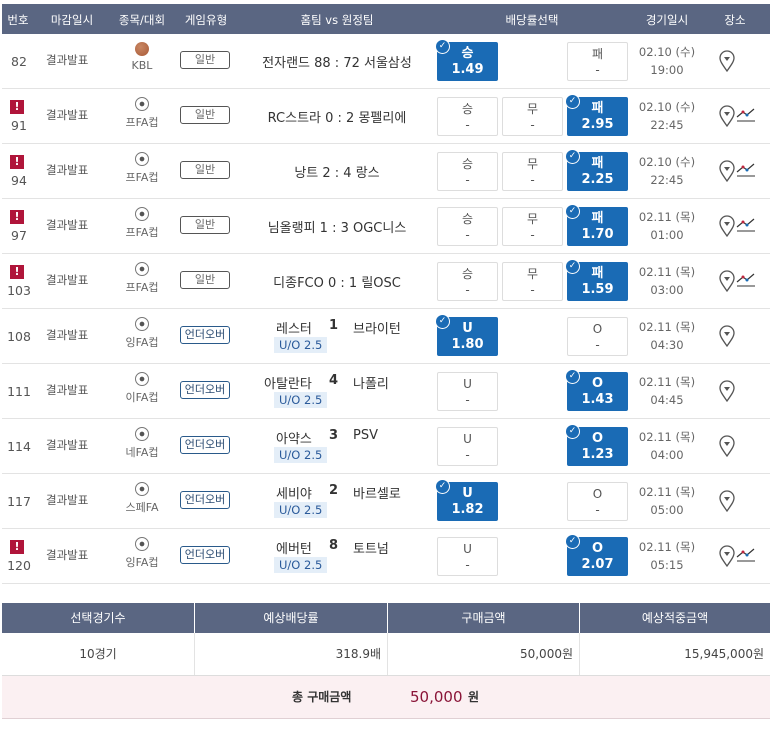 Image resolution: width=774 pixels, height=729 pixels. Describe the element at coordinates (337, 283) in the screenshot. I see `match-result: 디종FCO 0 : 1 릴OSC` at that location.